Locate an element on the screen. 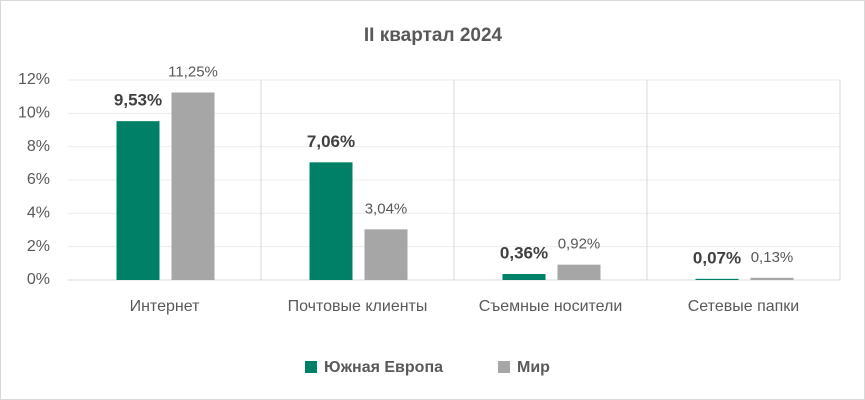 Image resolution: width=865 pixels, height=400 pixels. legend-label: Мир is located at coordinates (533, 367).